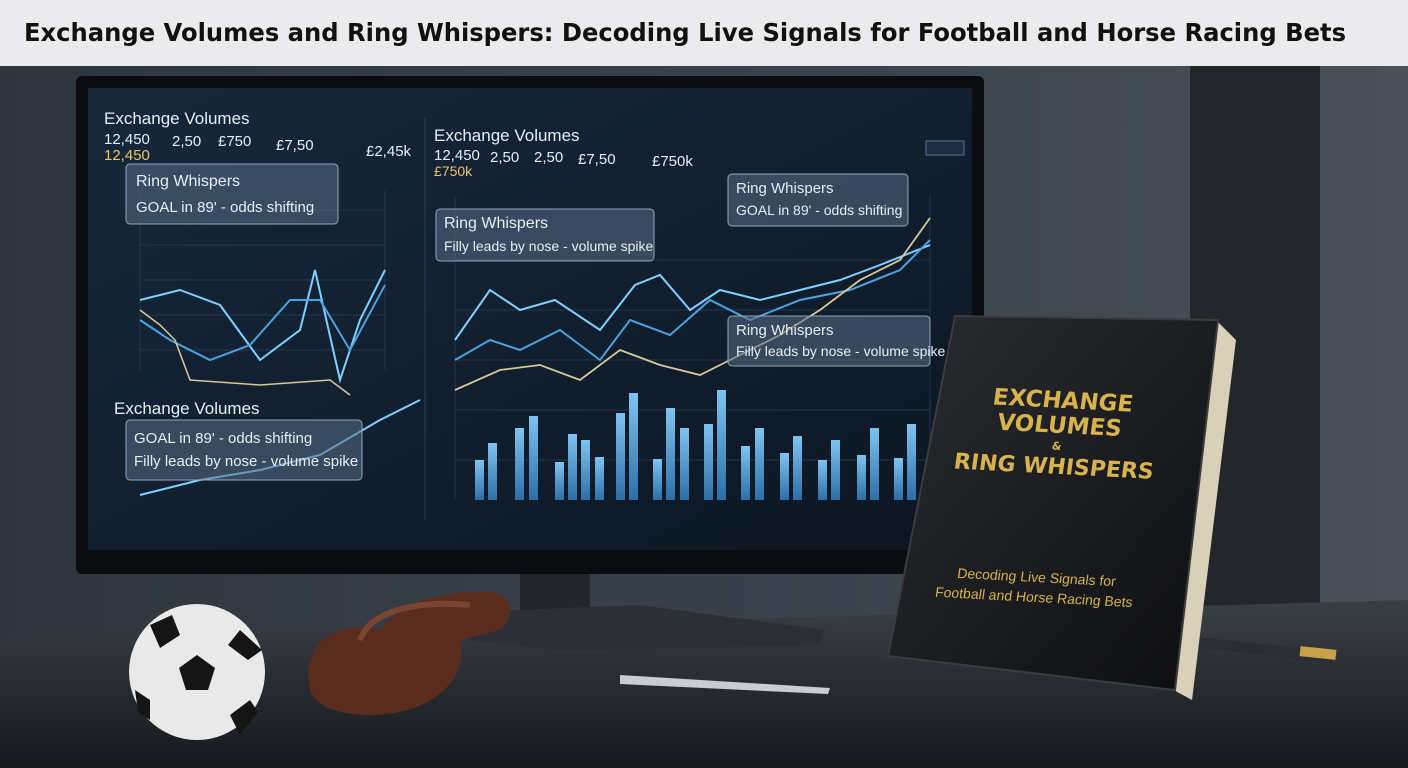  What do you see at coordinates (197, 672) in the screenshot?
I see `football-patch` at bounding box center [197, 672].